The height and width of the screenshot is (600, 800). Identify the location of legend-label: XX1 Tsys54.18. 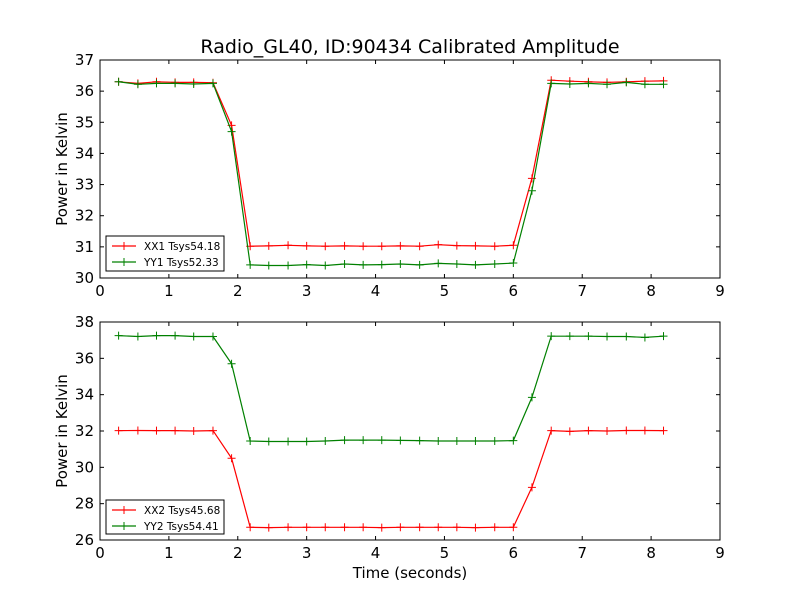
(182, 247).